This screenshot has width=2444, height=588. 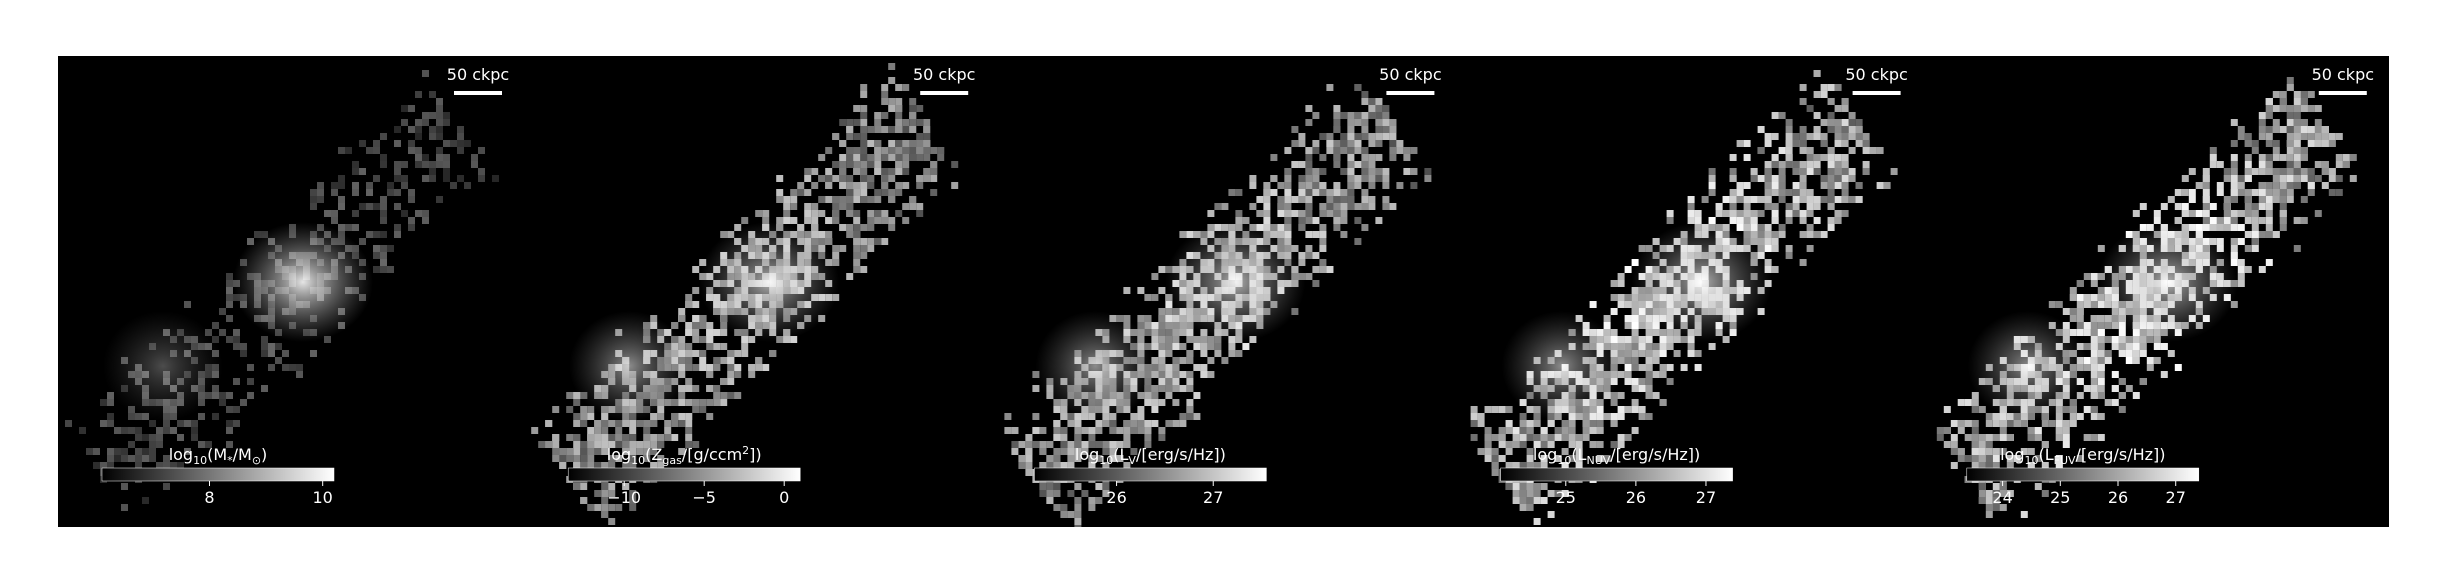 What do you see at coordinates (217, 454) in the screenshot?
I see `label-part: (M` at bounding box center [217, 454].